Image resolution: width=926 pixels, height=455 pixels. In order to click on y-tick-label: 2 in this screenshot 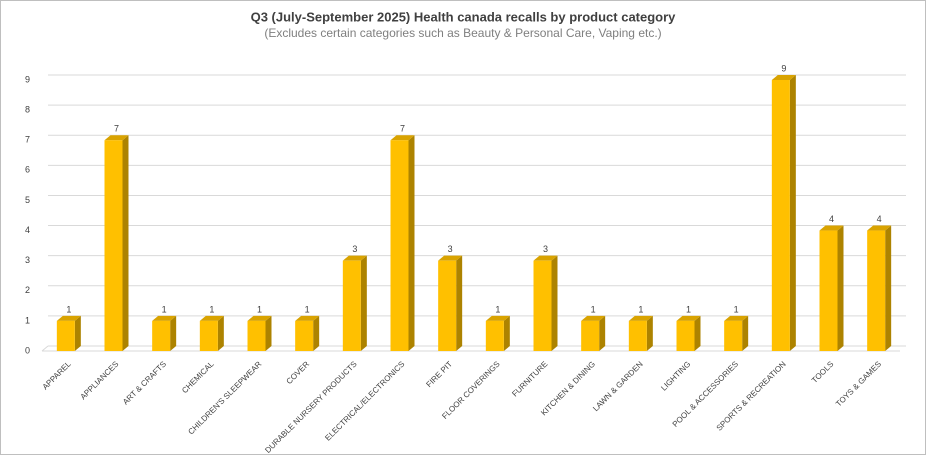, I will do `click(27, 290)`.